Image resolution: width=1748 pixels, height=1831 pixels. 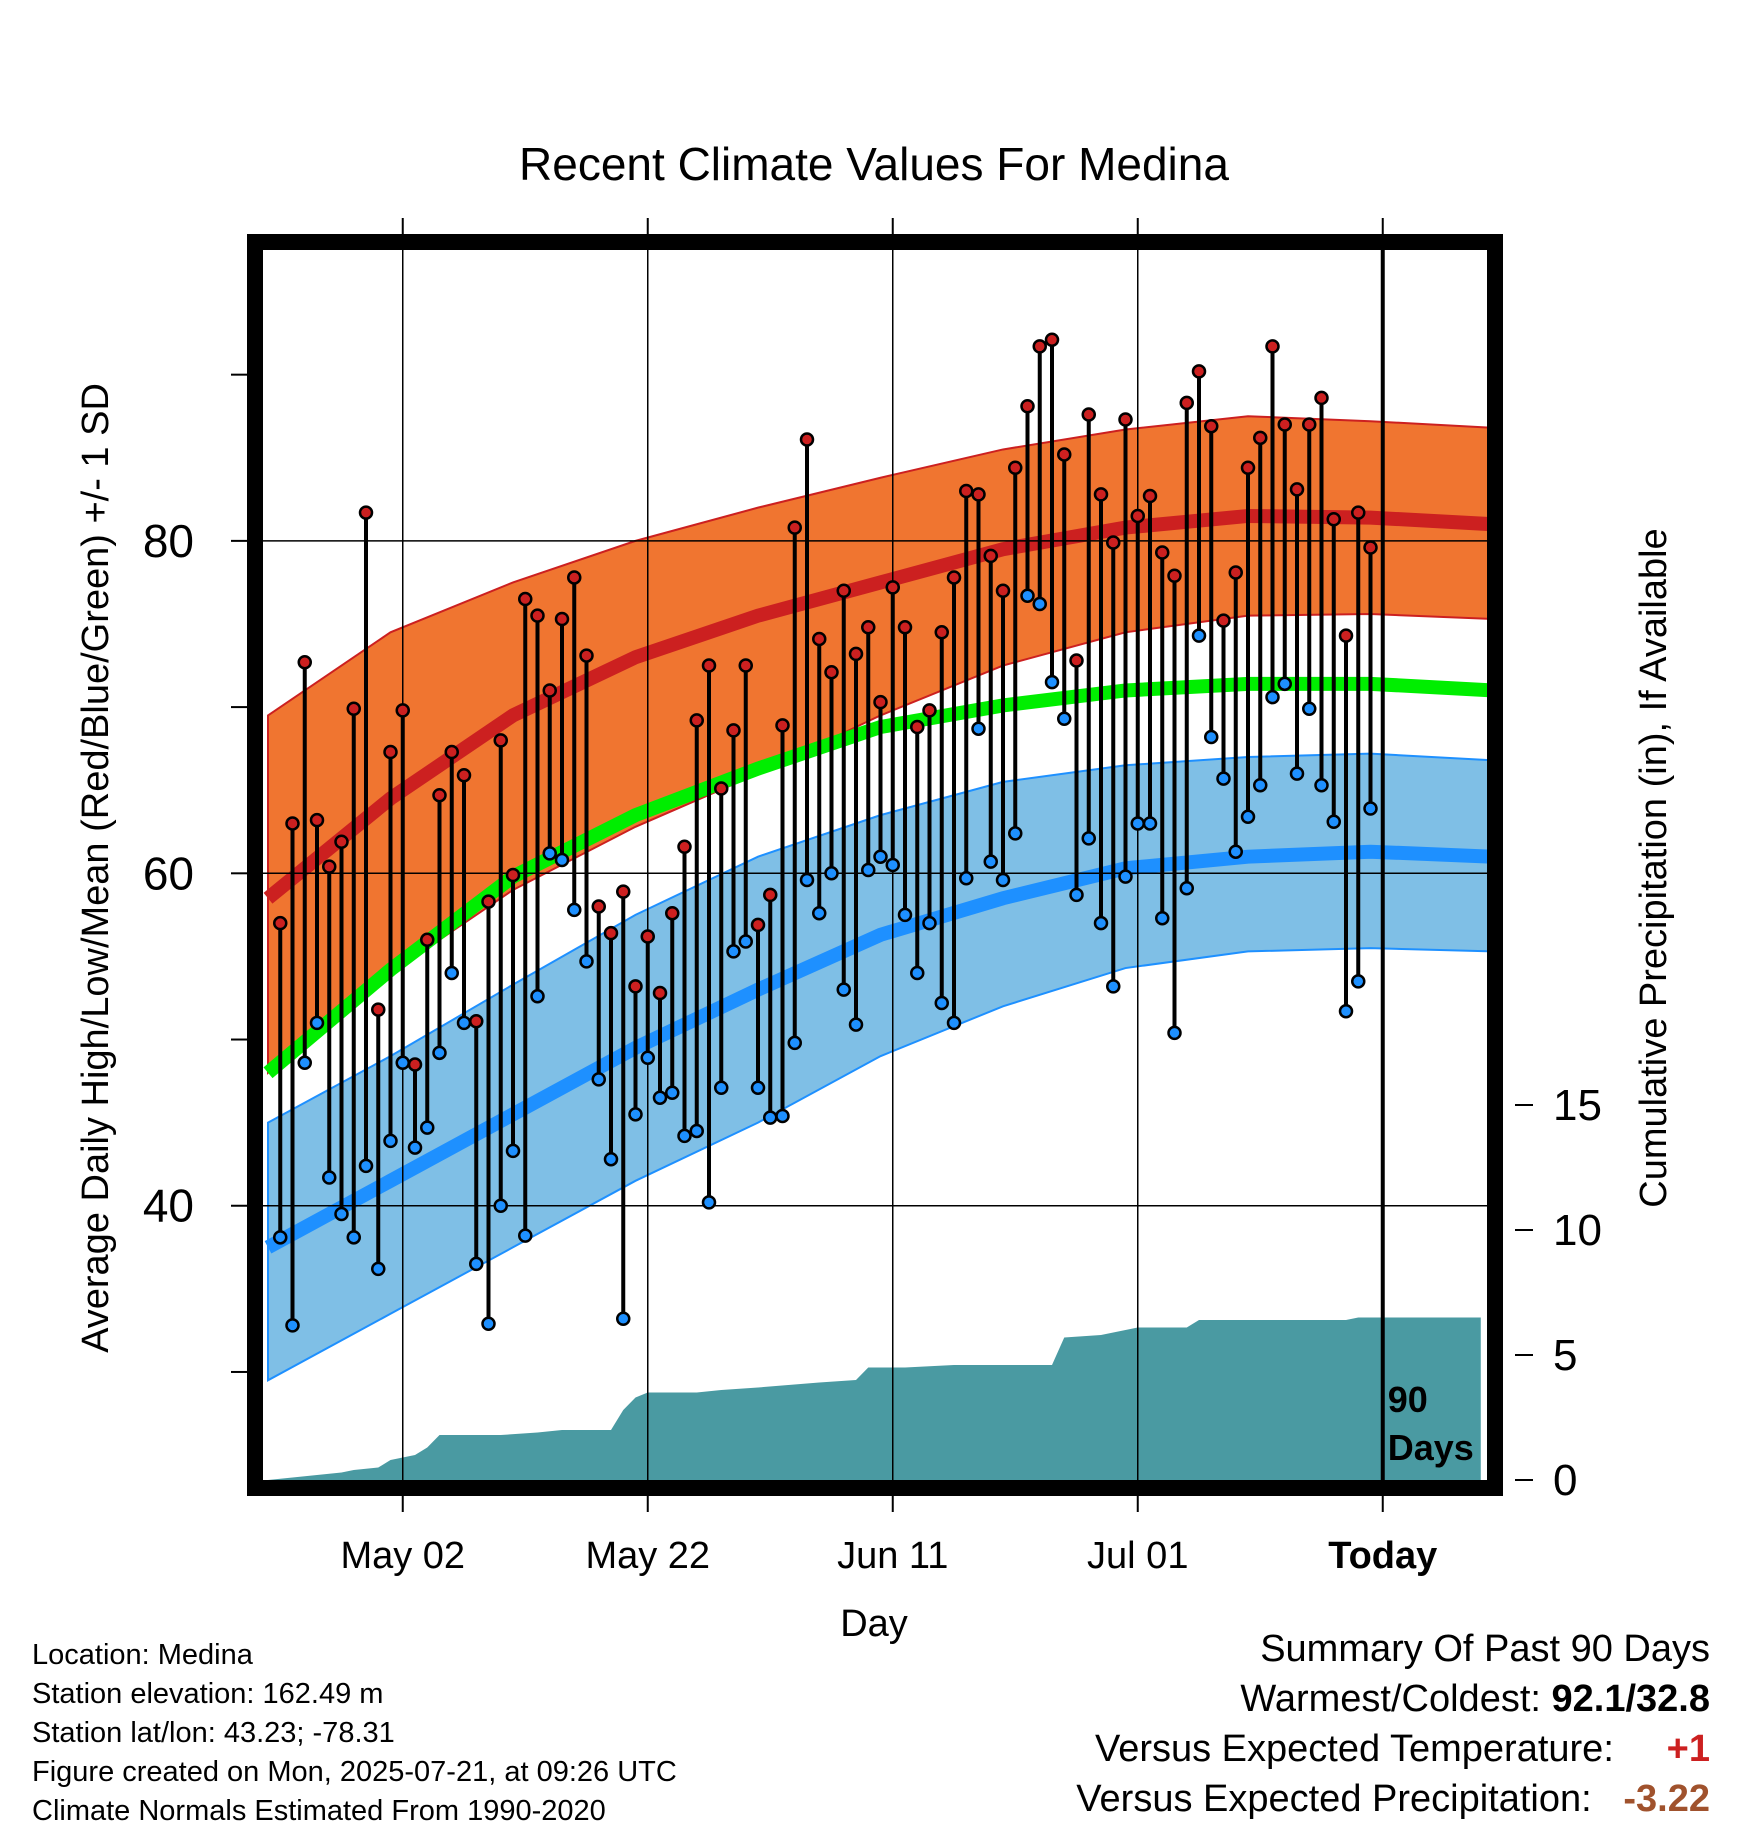 I want to click on today-count-label: 90, so click(x=1408, y=1399).